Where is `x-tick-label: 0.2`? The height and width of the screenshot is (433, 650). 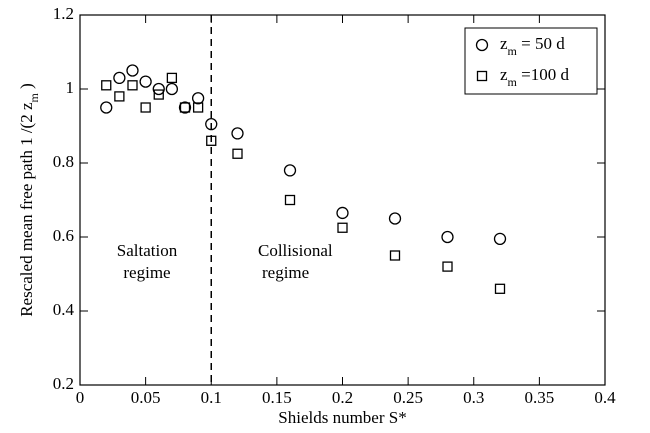
x-tick-label: 0.2 is located at coordinates (342, 397).